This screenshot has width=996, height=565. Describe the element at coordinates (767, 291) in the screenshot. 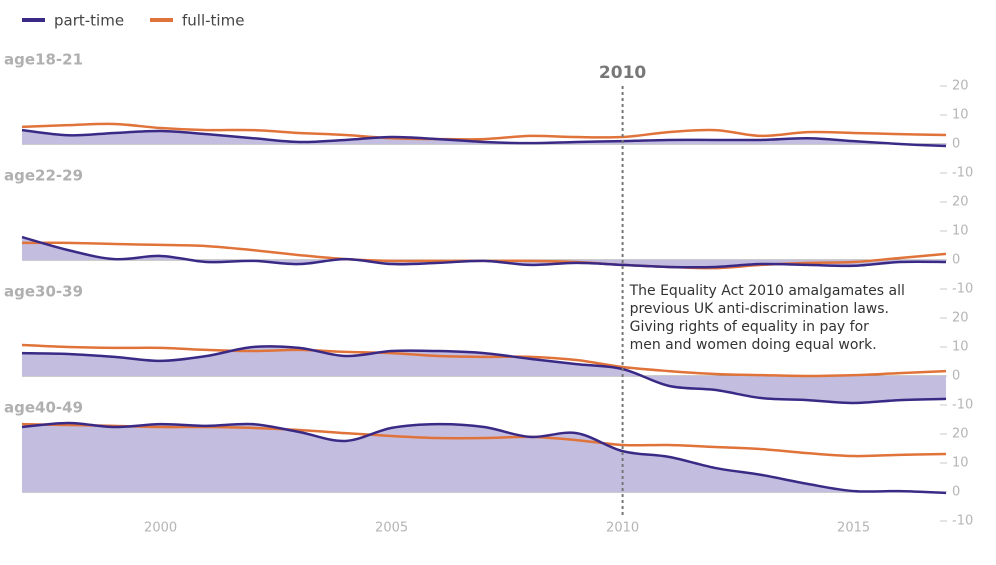

I see `annotation-text: The Equality Act 2010 amalgamates all` at that location.